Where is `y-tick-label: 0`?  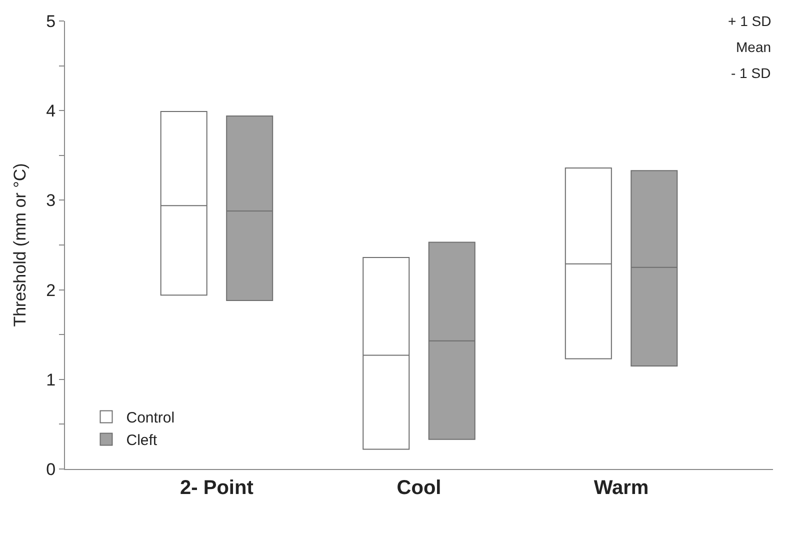
y-tick-label: 0 is located at coordinates (51, 469).